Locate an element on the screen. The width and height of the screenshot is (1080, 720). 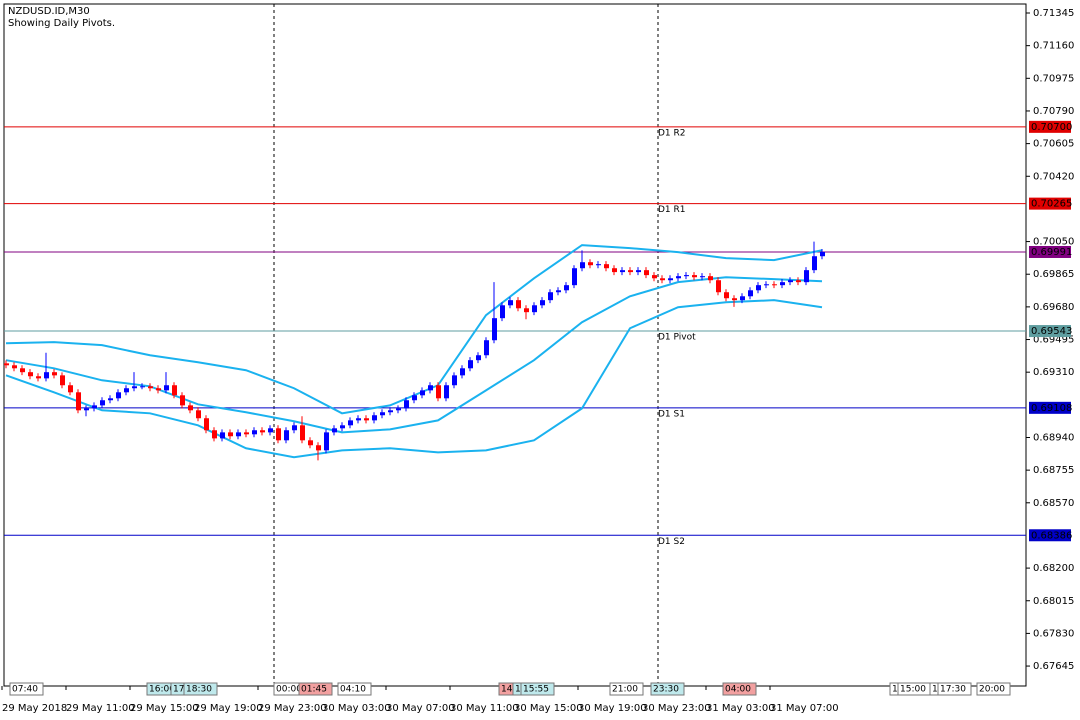
price-line-price-box is located at coordinates (1050, 251).